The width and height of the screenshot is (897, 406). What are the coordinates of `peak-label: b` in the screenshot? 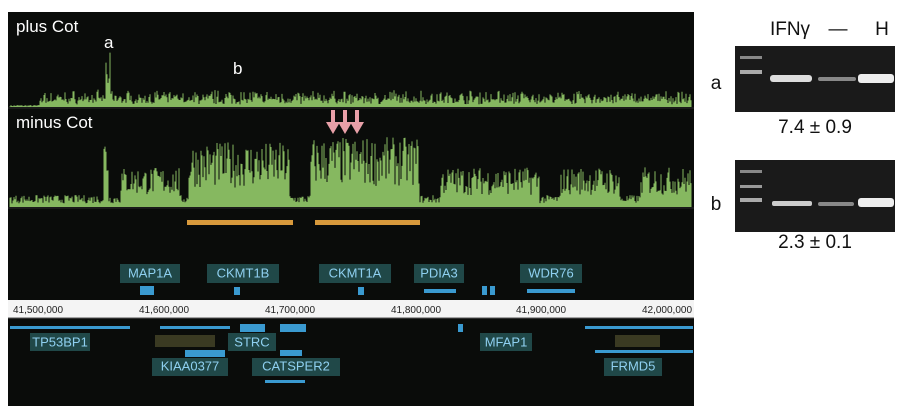 It's located at (237, 68).